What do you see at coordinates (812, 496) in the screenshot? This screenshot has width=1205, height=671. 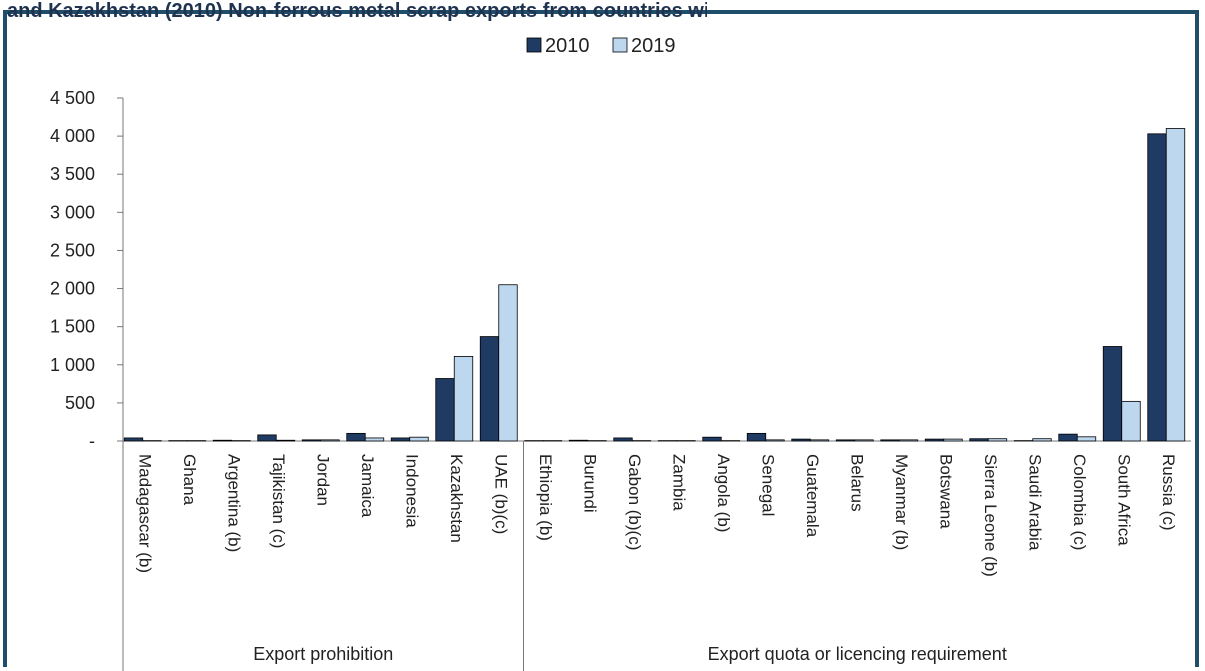 I see `x-category-label: Guatemala` at bounding box center [812, 496].